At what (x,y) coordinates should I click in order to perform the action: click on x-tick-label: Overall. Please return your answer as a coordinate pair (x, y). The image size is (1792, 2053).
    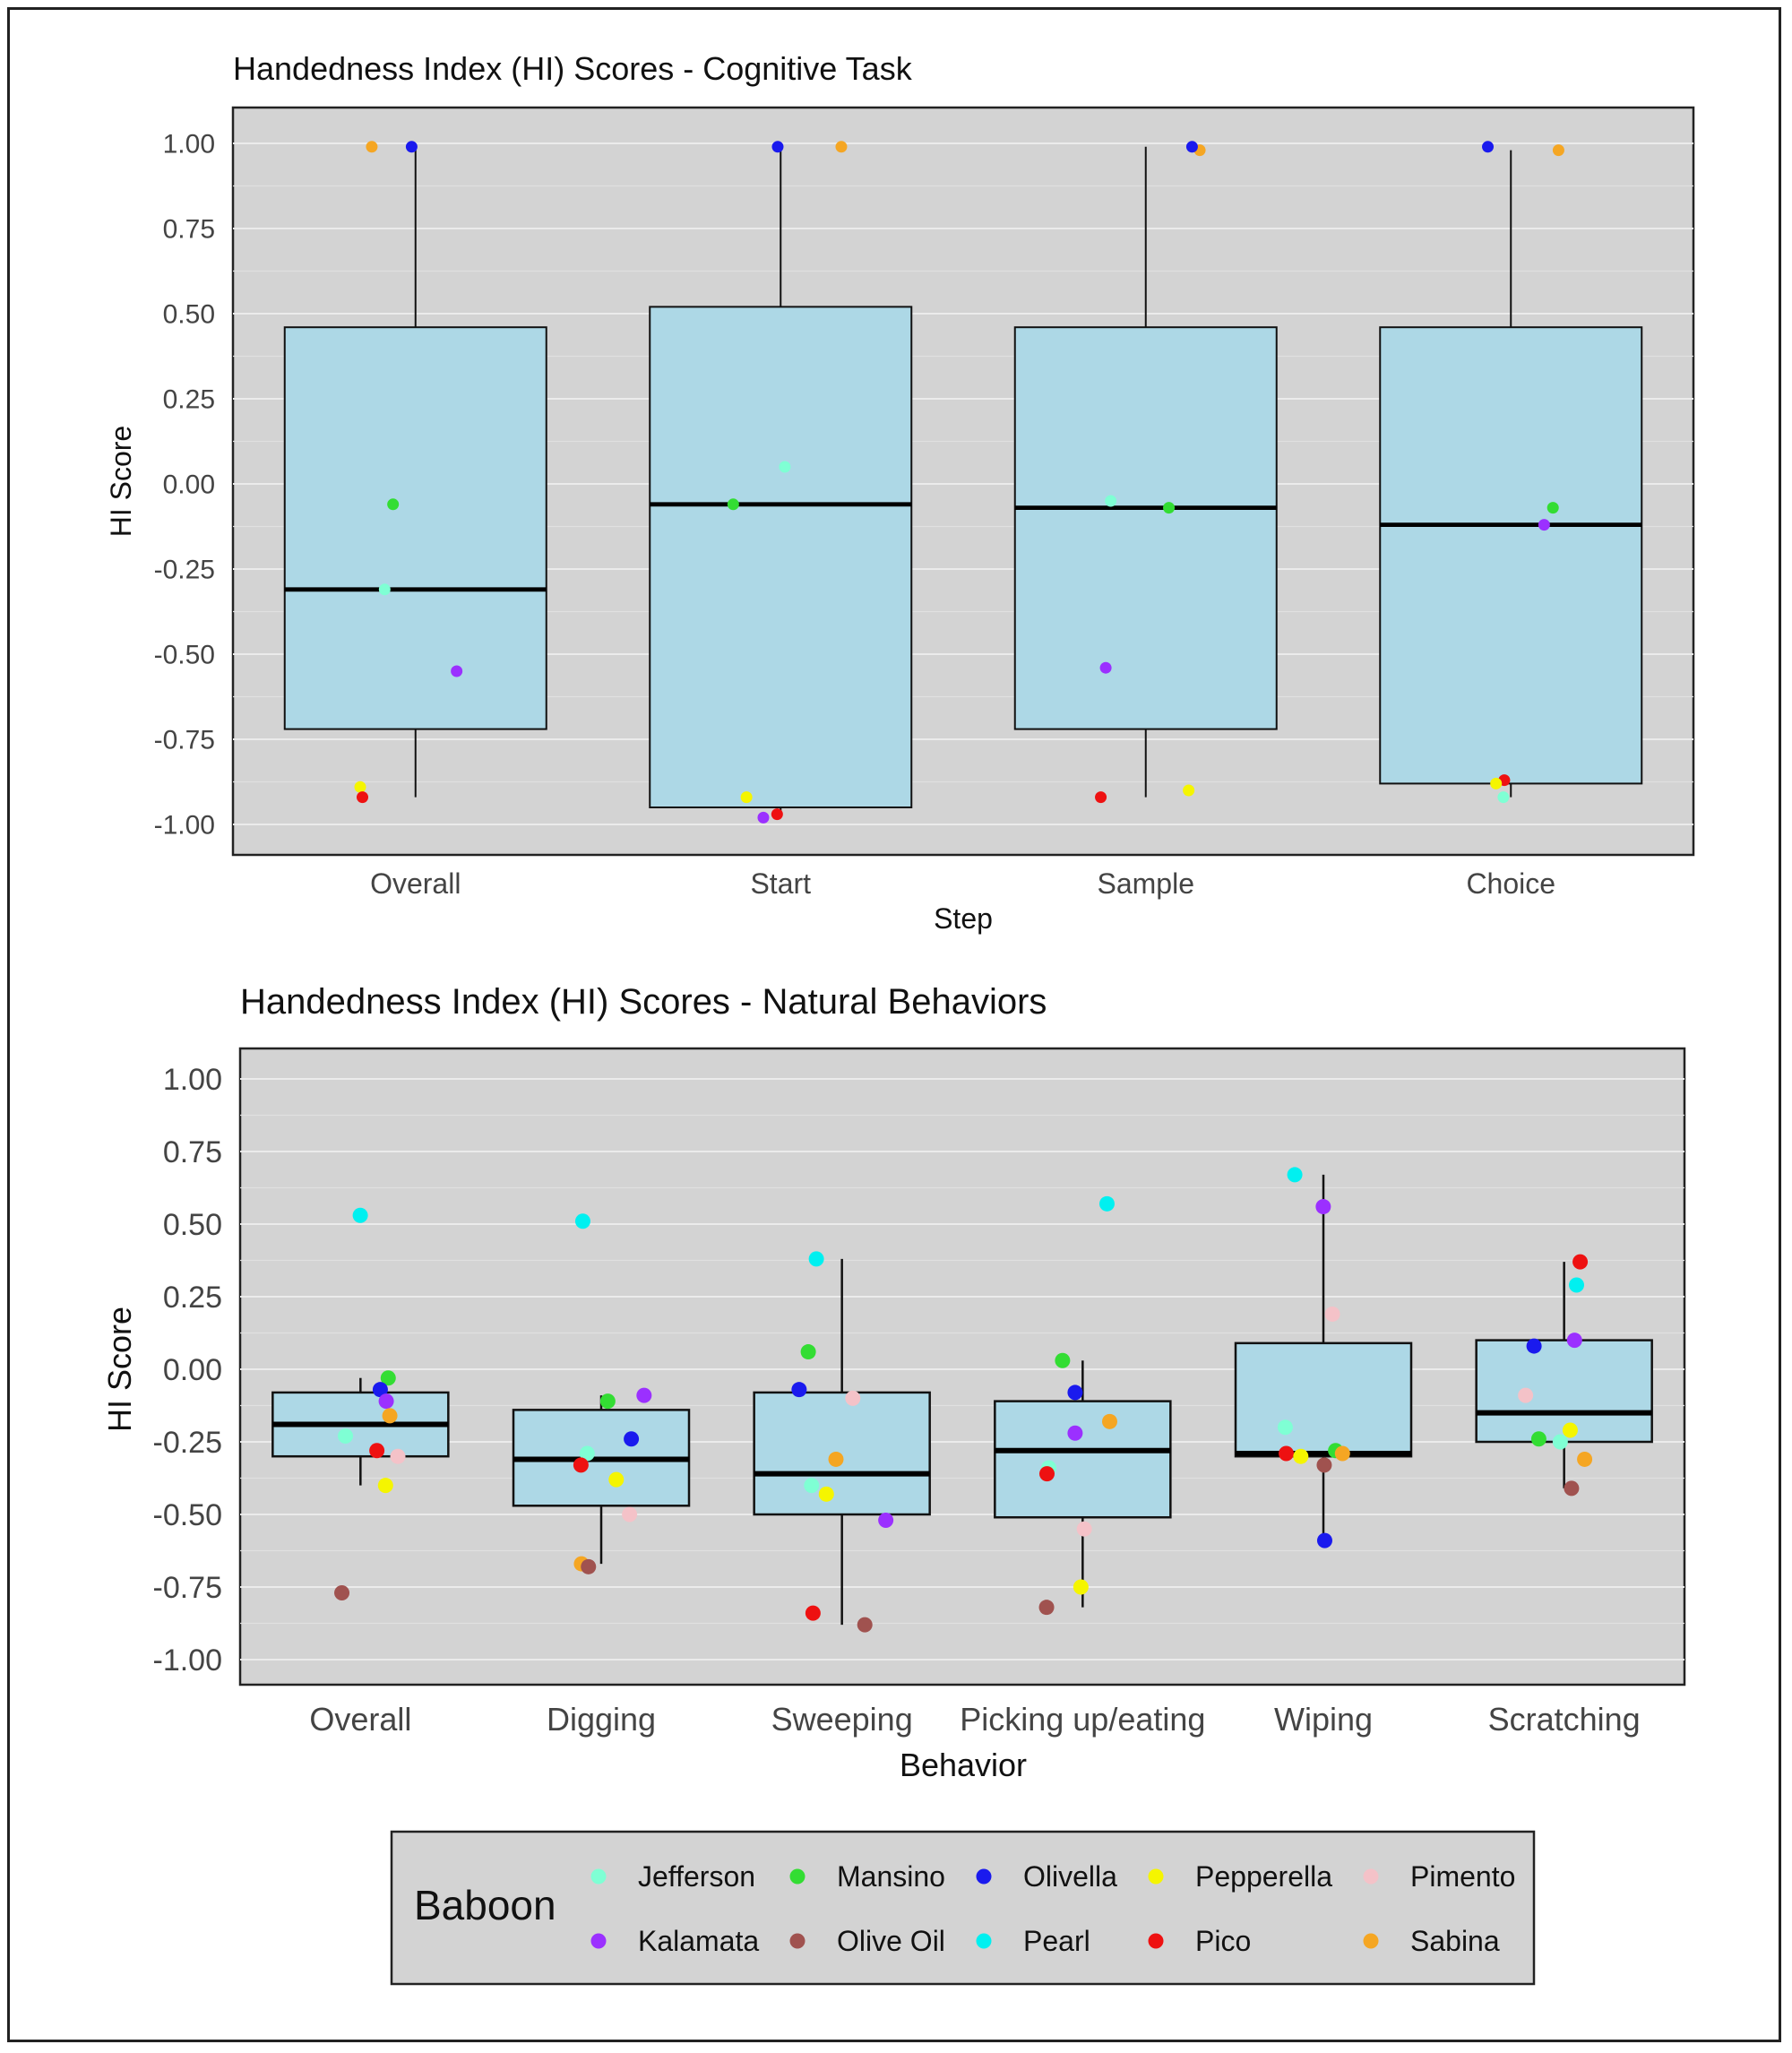
    Looking at the image, I should click on (360, 1719).